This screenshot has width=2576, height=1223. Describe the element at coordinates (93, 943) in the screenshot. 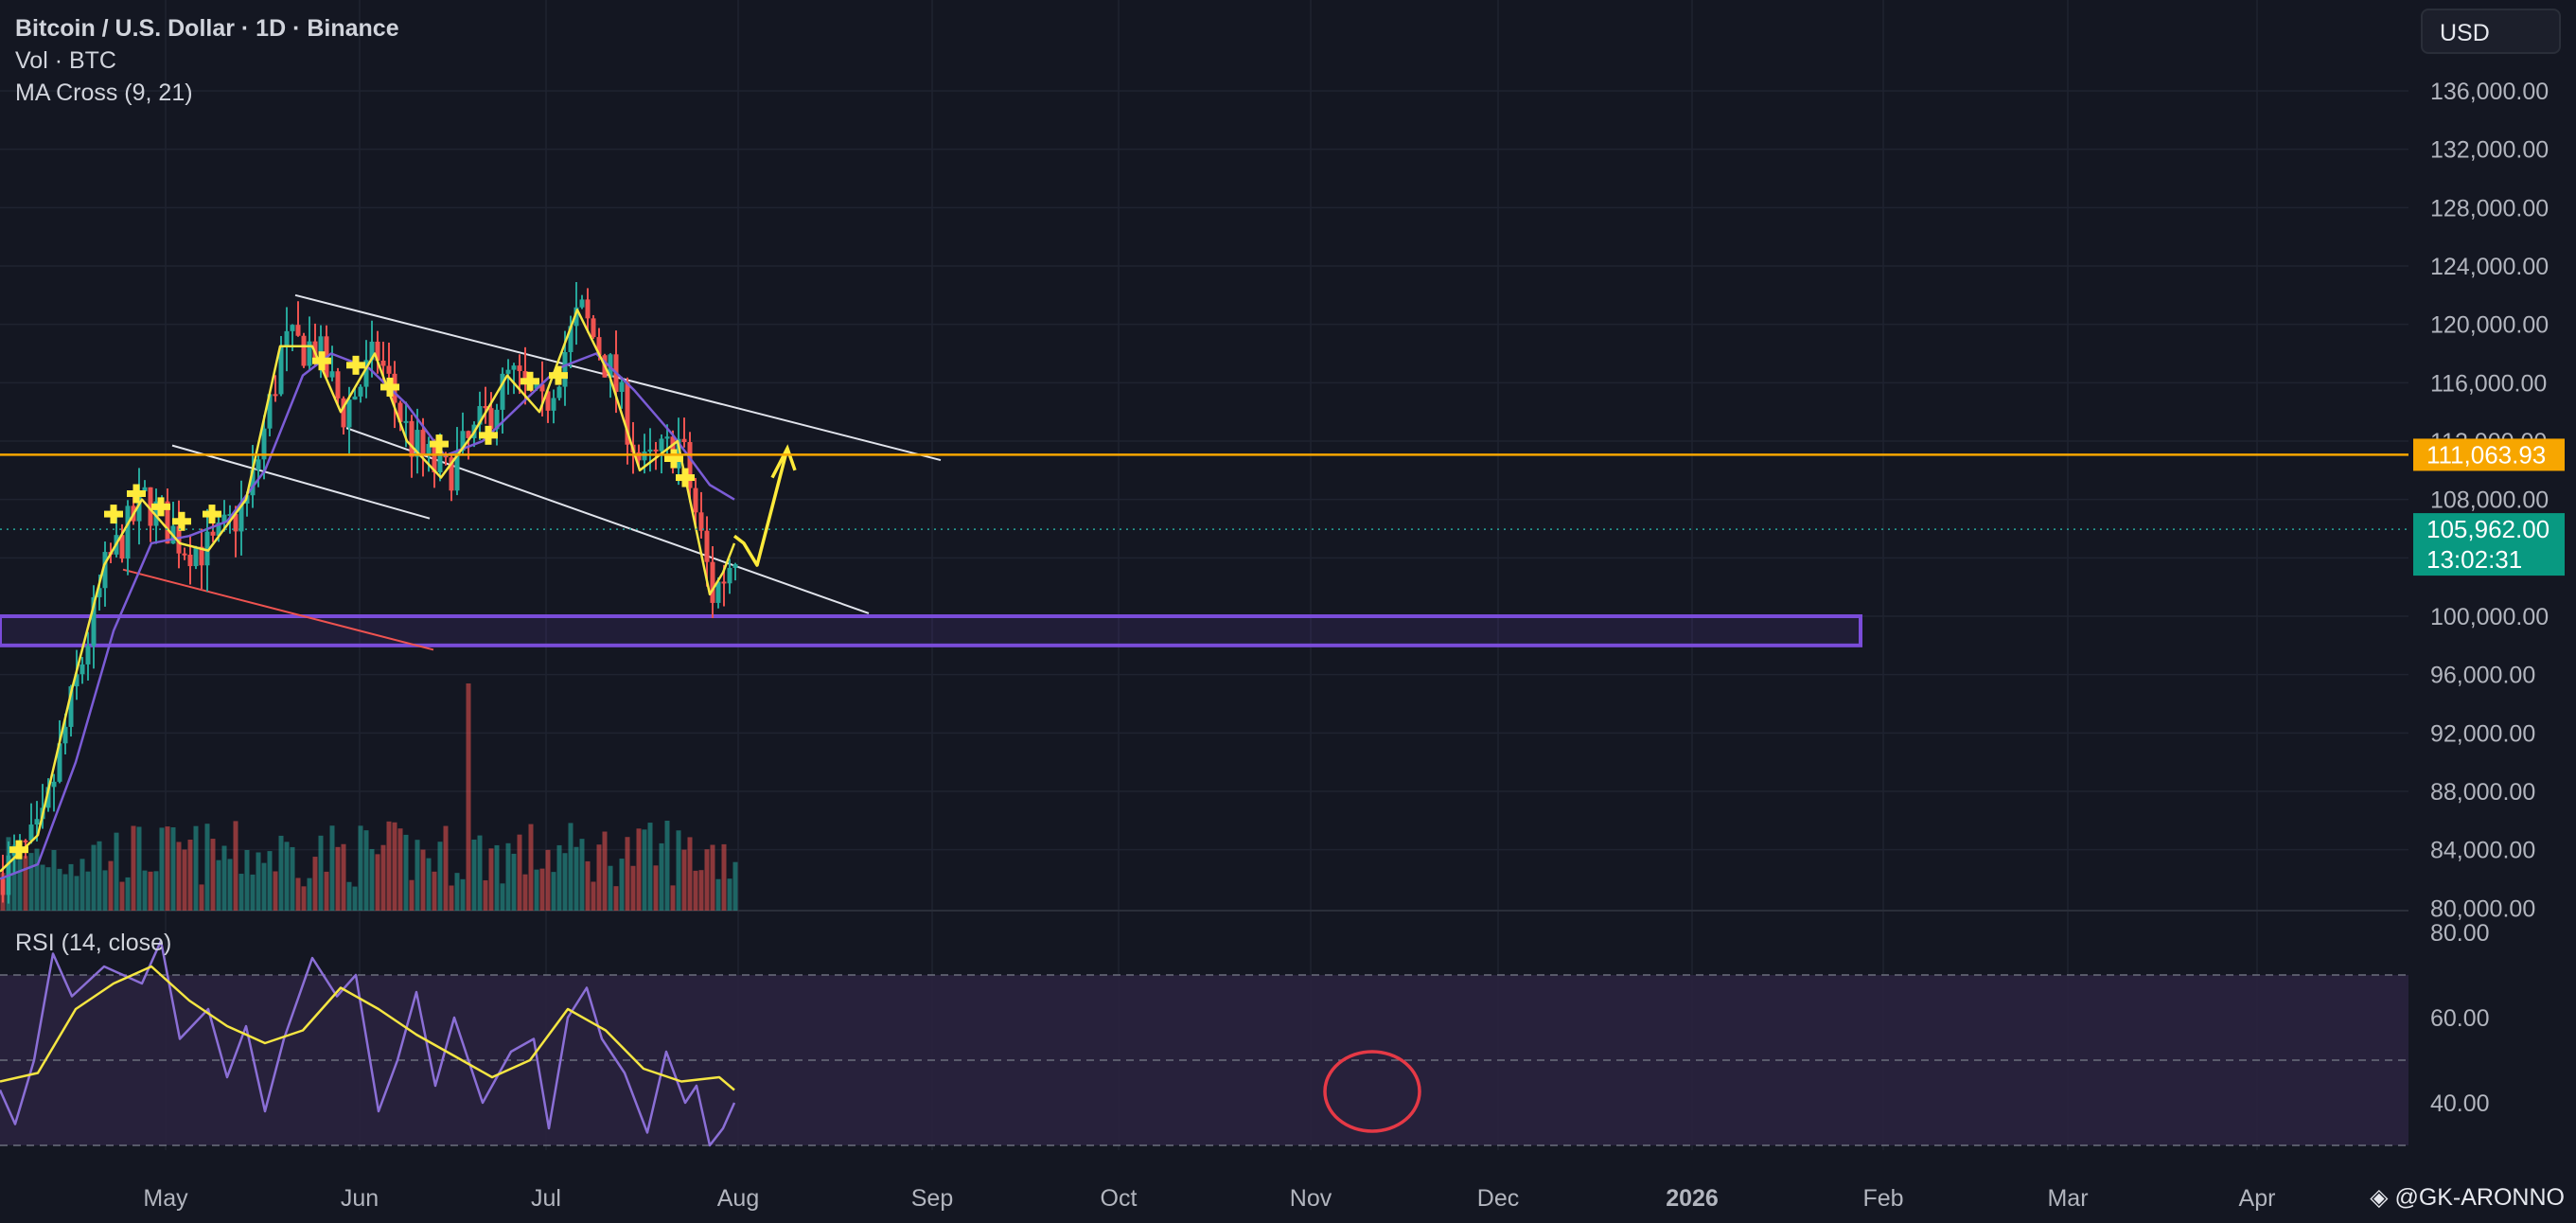

I see `rsi-legend: RSI (14, close)` at that location.